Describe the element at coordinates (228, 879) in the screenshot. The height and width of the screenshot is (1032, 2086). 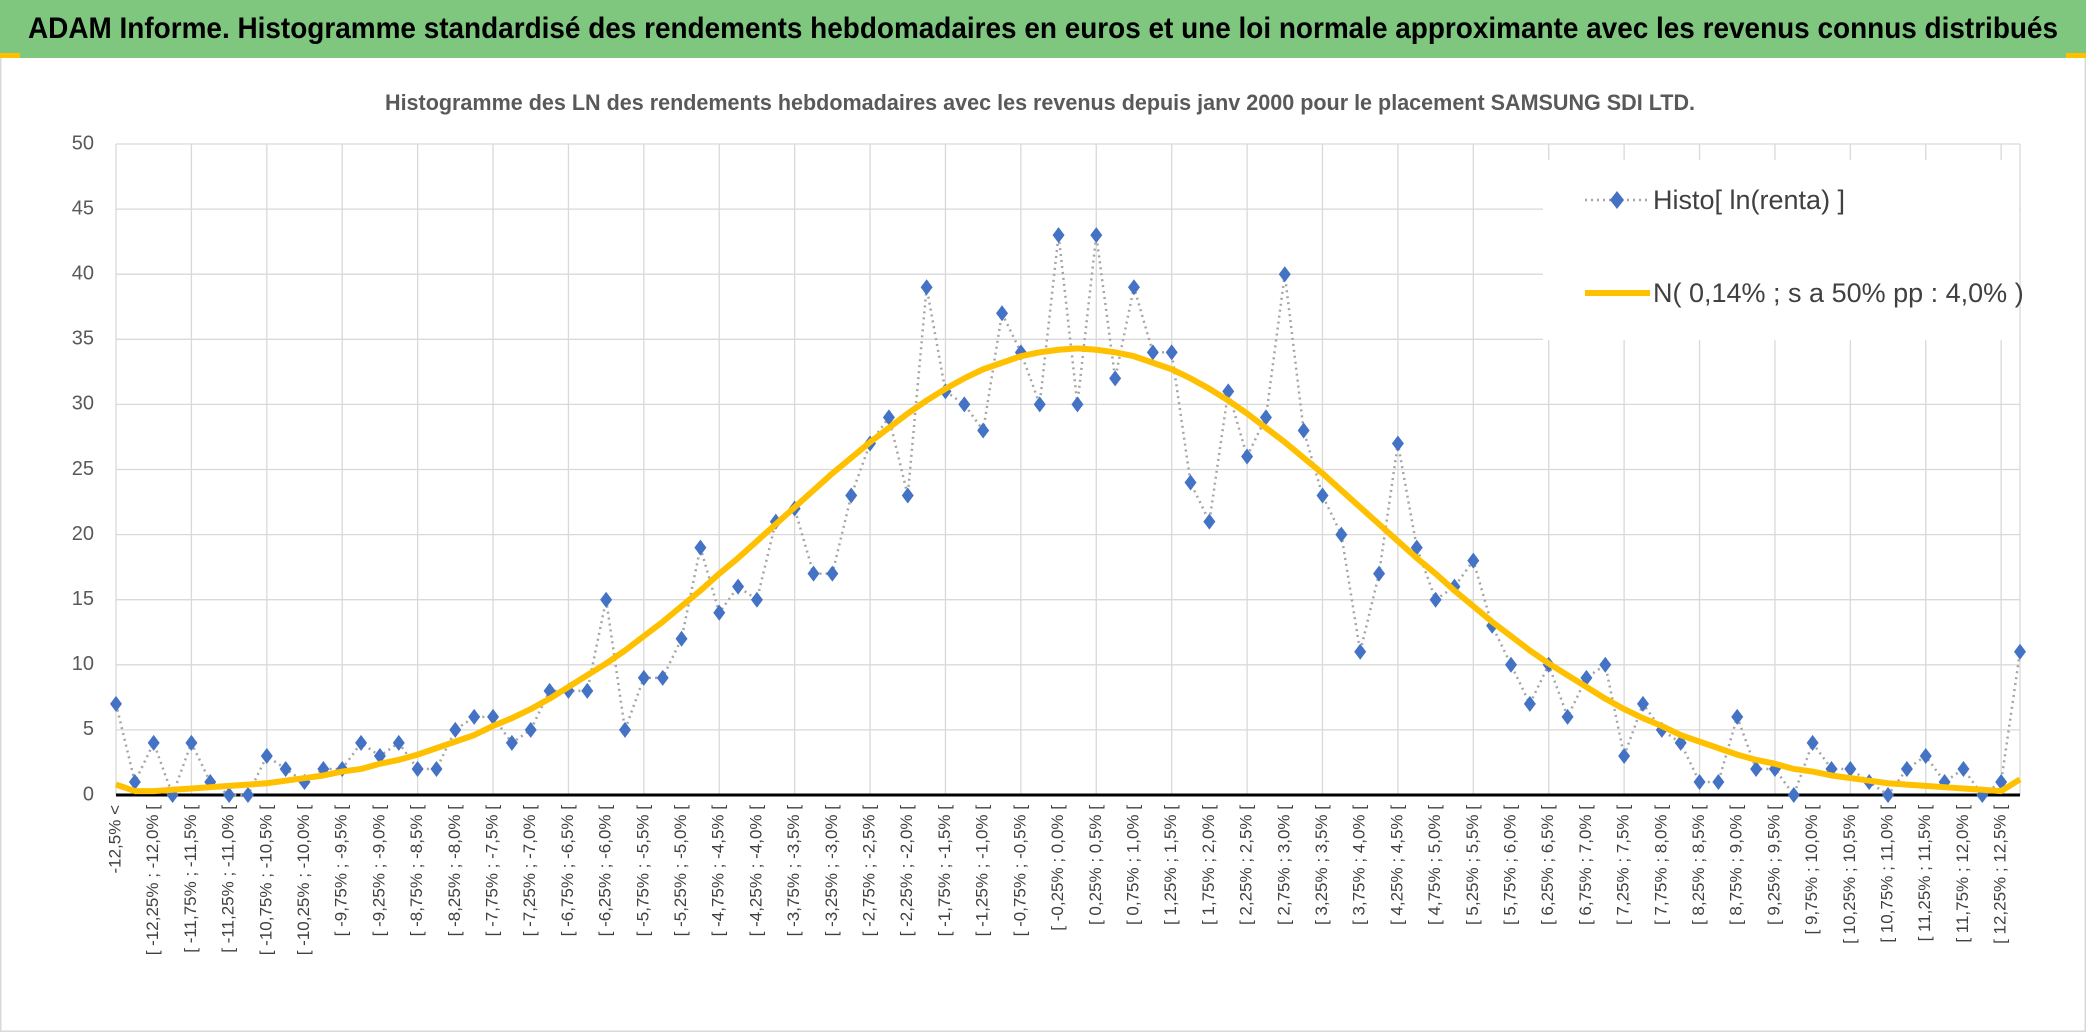
I see `x-tick-label: [ -11,25% ; -11,0% [` at that location.